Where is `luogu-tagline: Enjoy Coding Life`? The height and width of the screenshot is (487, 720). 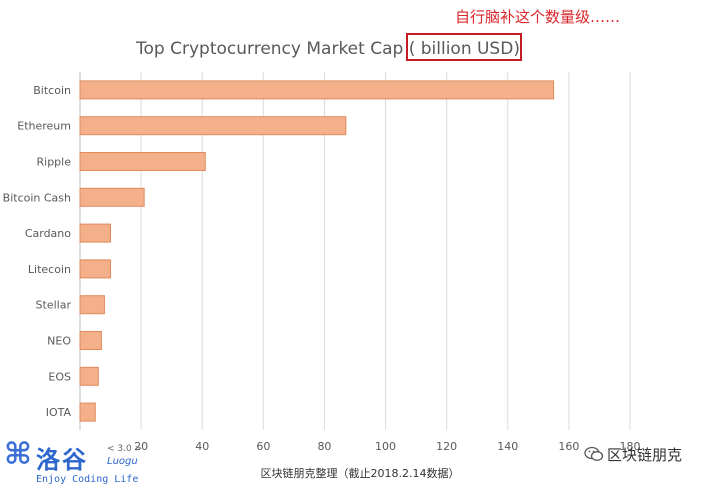
luogu-tagline: Enjoy Coding Life is located at coordinates (87, 479).